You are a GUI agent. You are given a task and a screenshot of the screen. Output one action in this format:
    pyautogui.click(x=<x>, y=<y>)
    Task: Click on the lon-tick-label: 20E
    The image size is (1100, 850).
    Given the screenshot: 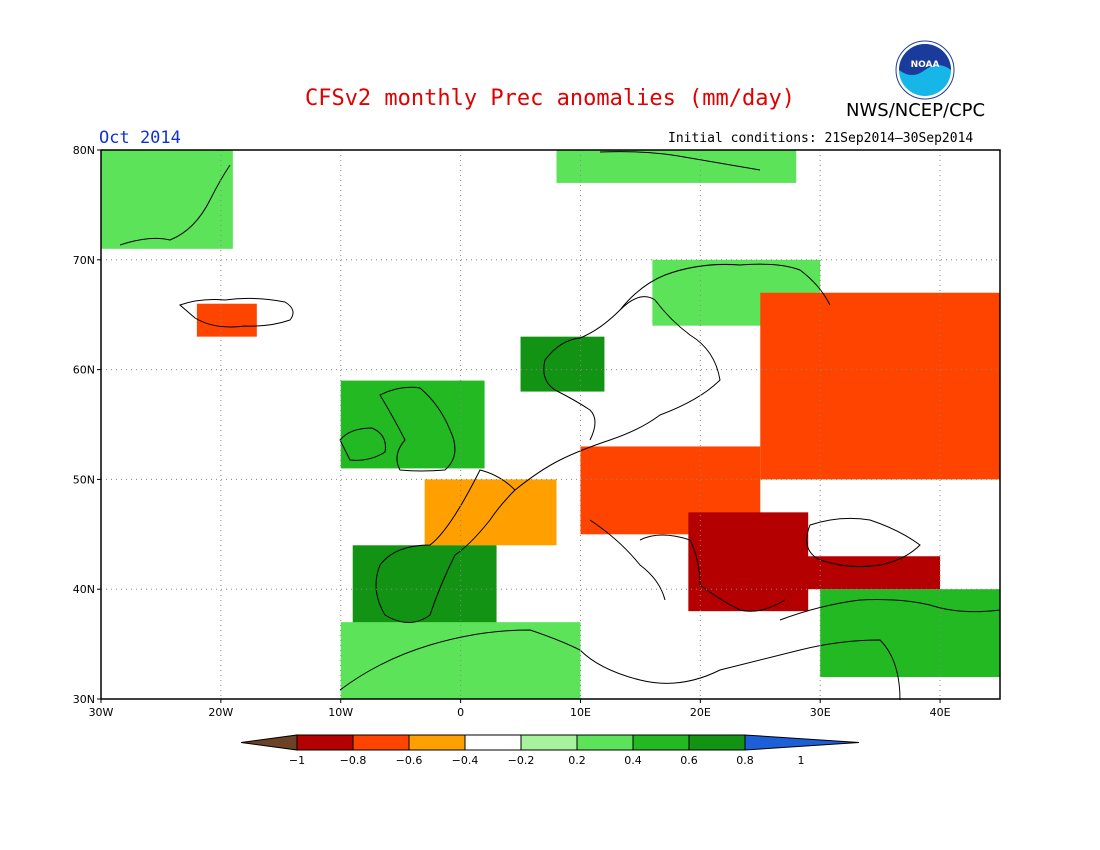 What is the action you would take?
    pyautogui.click(x=700, y=712)
    